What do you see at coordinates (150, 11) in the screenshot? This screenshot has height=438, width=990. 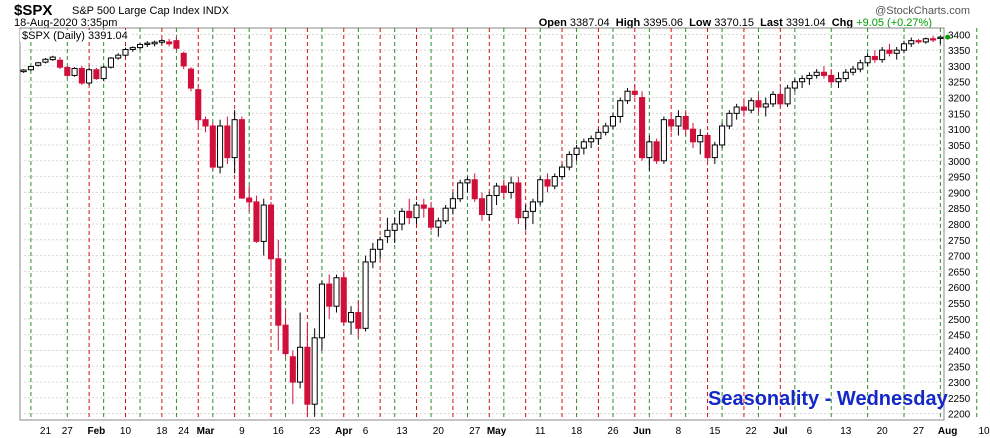 I see `ticker-description: S&P 500 Large Cap Index INDX` at bounding box center [150, 11].